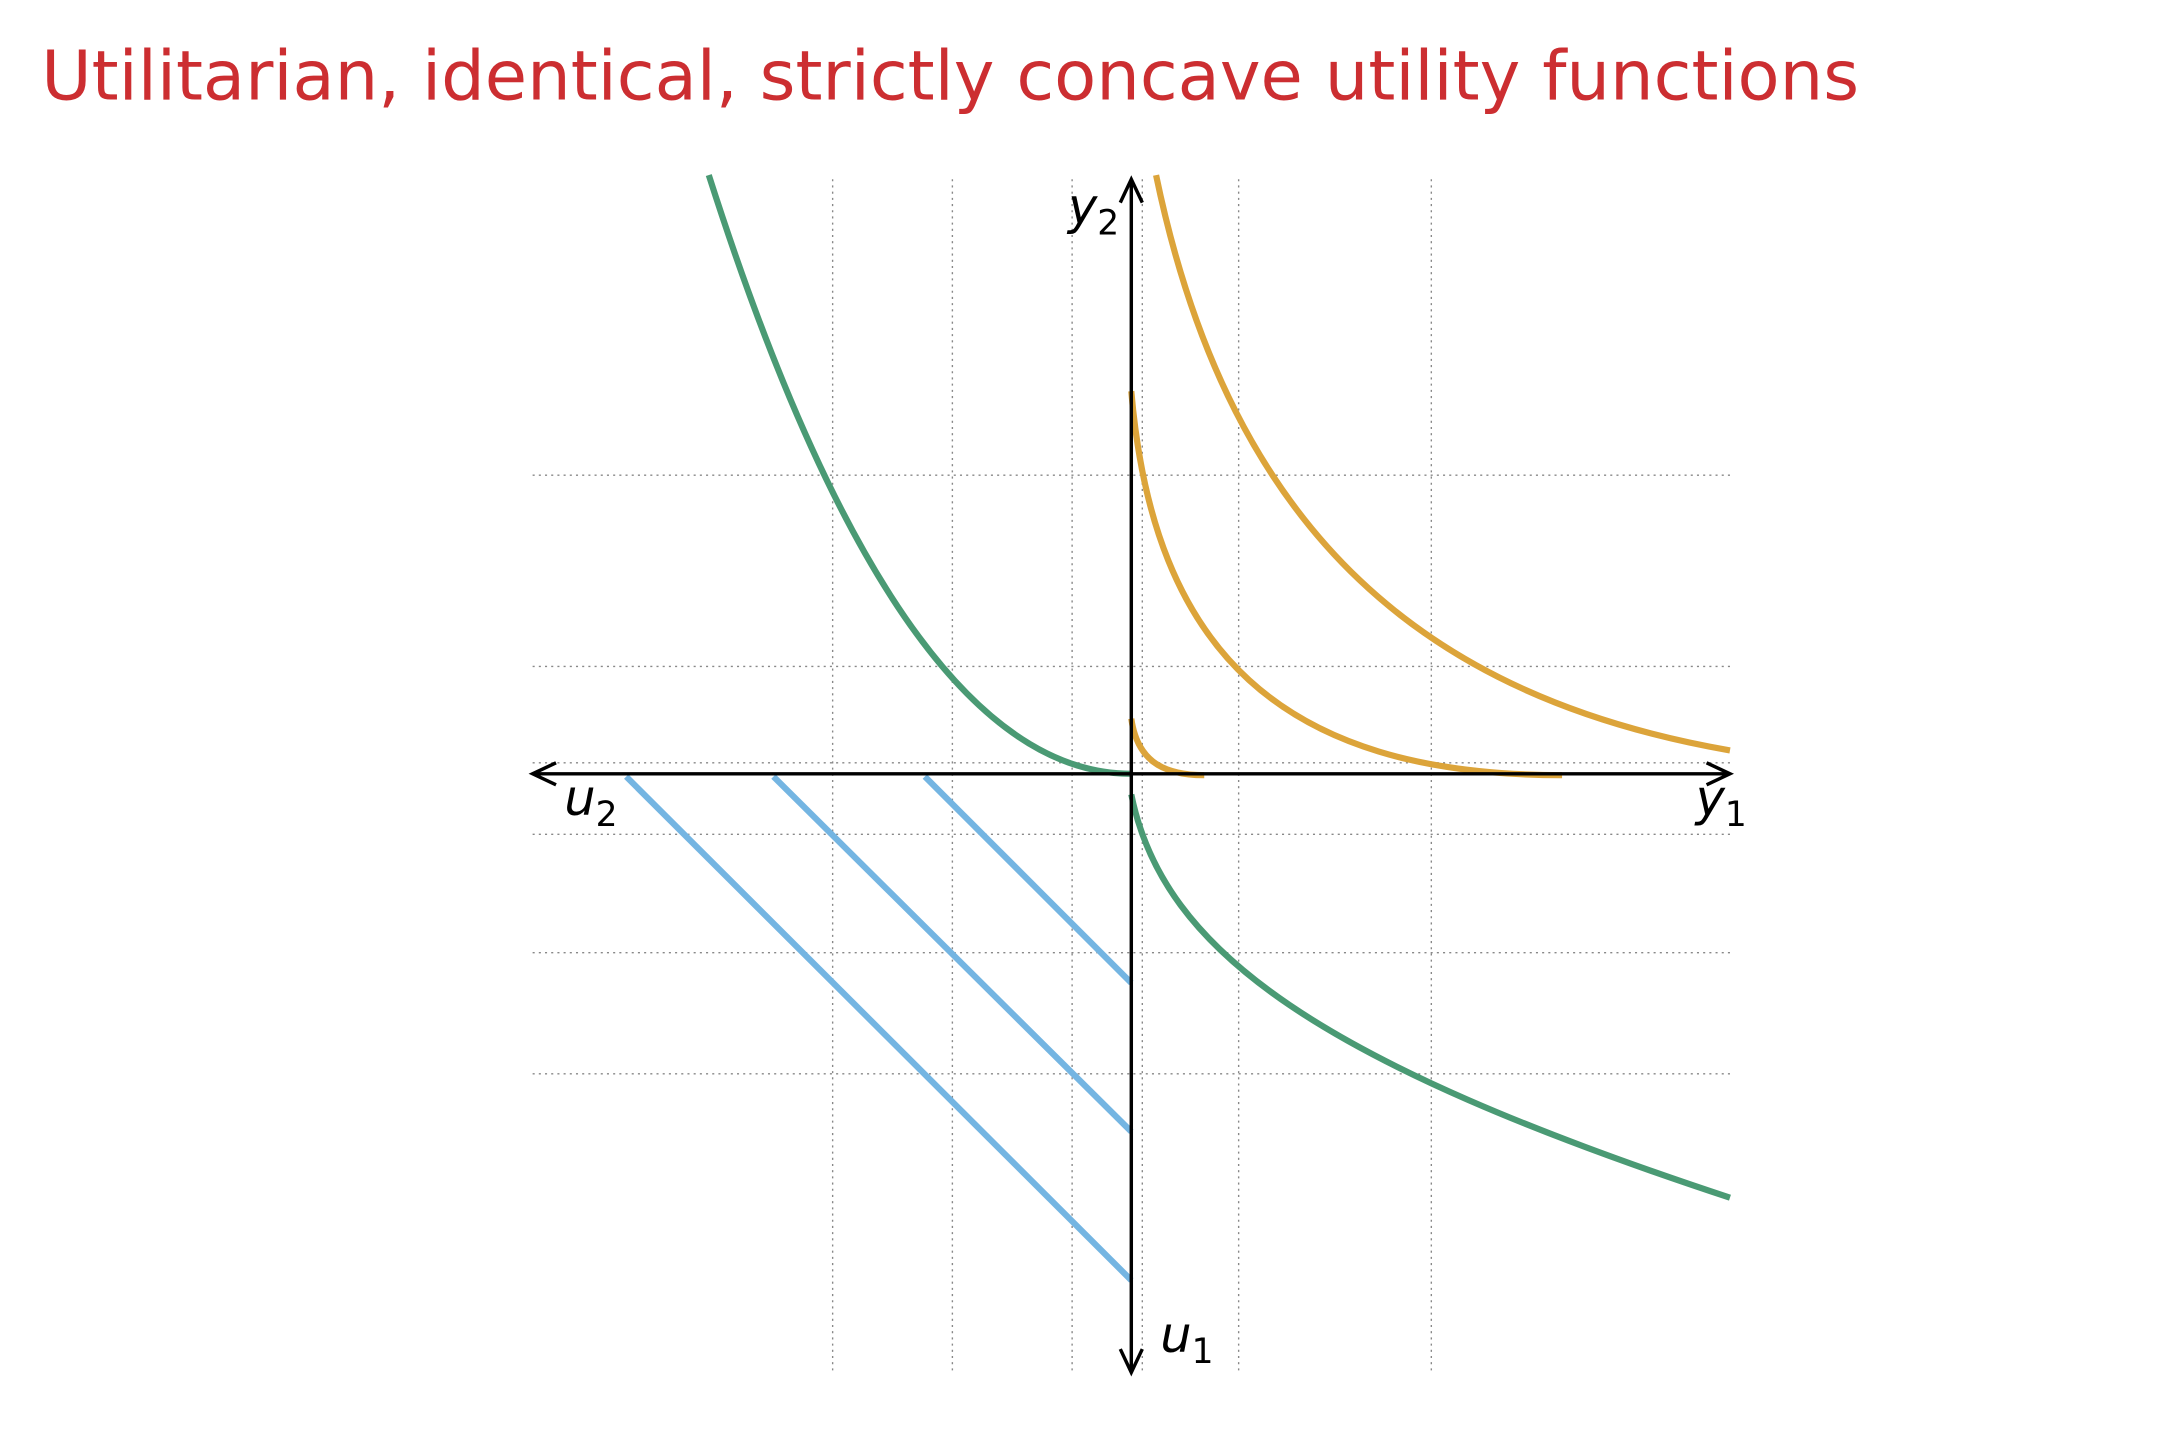 This screenshot has height=1454, width=2158. I want to click on arrow-left, so click(542, 774).